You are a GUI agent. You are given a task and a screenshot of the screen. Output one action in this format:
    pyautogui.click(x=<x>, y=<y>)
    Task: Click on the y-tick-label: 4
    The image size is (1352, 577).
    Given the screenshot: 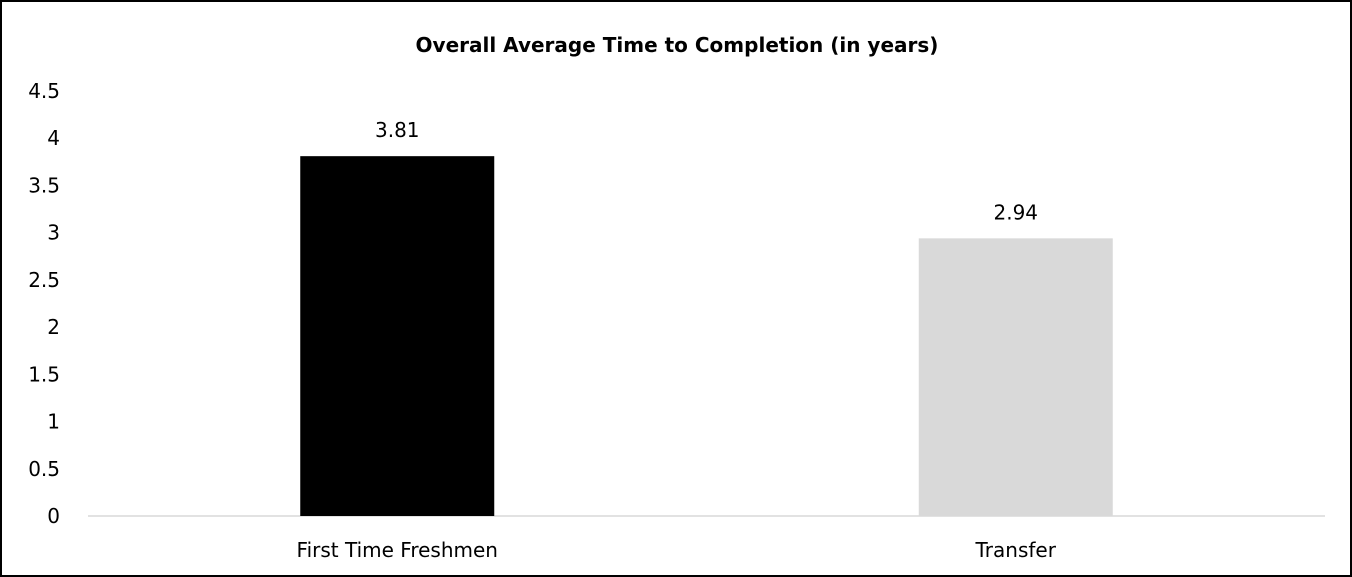 What is the action you would take?
    pyautogui.click(x=53, y=138)
    